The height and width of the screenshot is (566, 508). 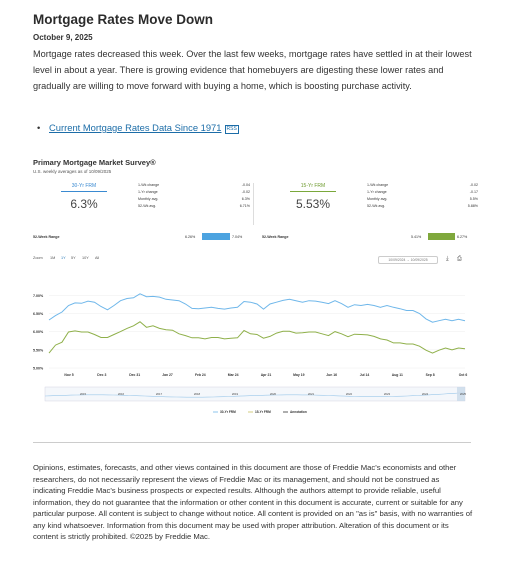 What do you see at coordinates (473, 199) in the screenshot?
I see `stat-value: 5.5%` at bounding box center [473, 199].